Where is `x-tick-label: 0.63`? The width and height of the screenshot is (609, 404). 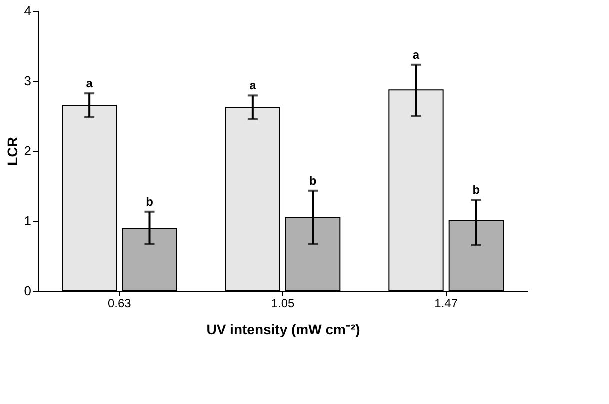 x-tick-label: 0.63 is located at coordinates (120, 303).